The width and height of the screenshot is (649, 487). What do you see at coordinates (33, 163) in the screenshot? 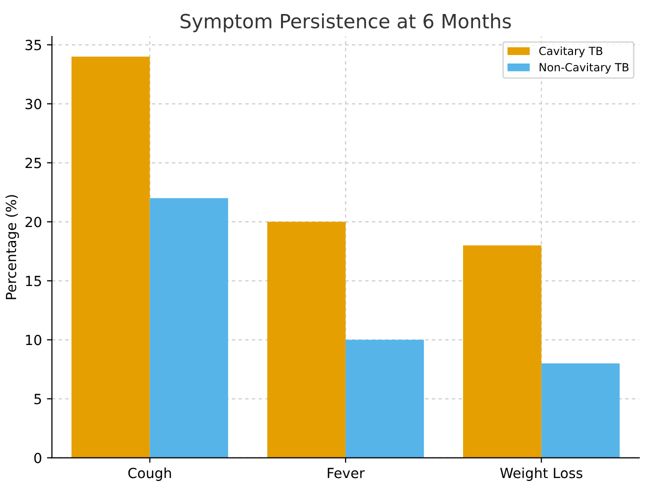
I see `y-tick-label: 25` at bounding box center [33, 163].